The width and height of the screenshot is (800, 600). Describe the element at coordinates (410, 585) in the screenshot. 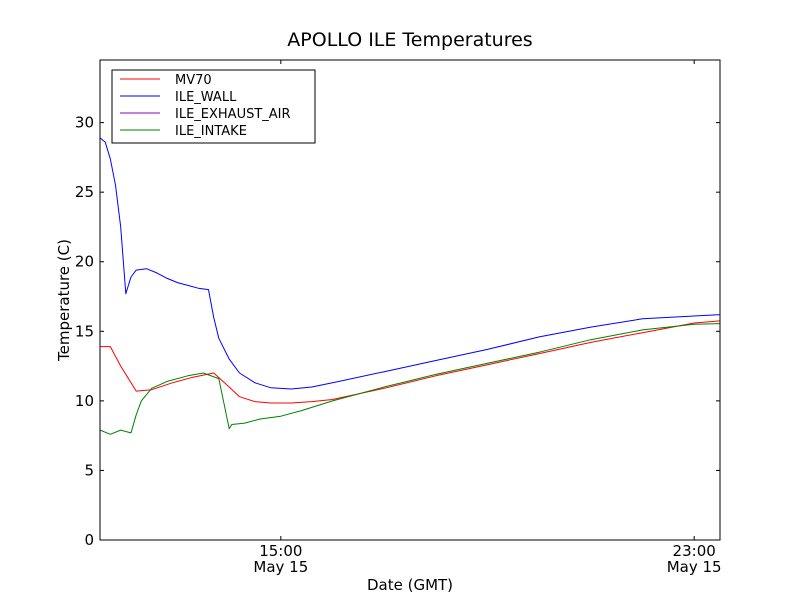

I see `x-axis-label: Date (GMT)` at that location.